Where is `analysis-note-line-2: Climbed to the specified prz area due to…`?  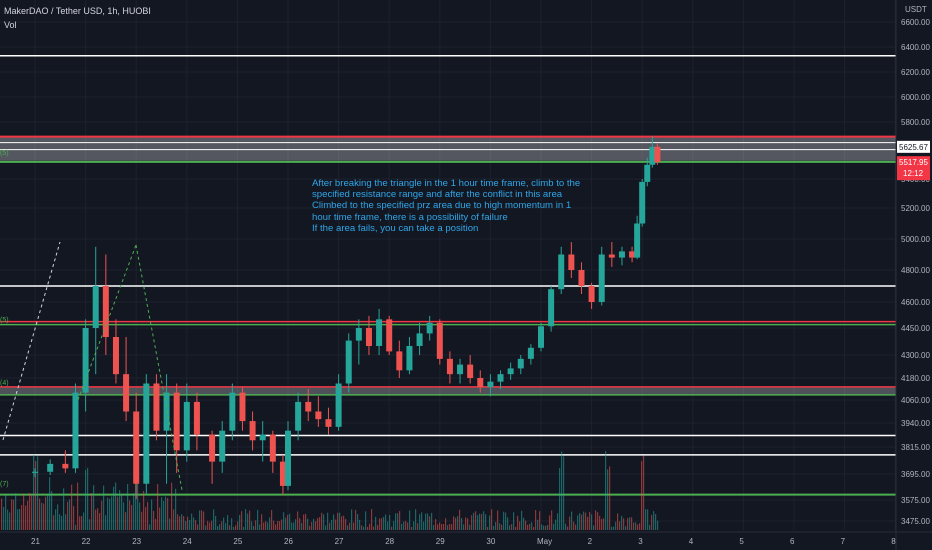 analysis-note-line-2: Climbed to the specified prz area due to… is located at coordinates (442, 211).